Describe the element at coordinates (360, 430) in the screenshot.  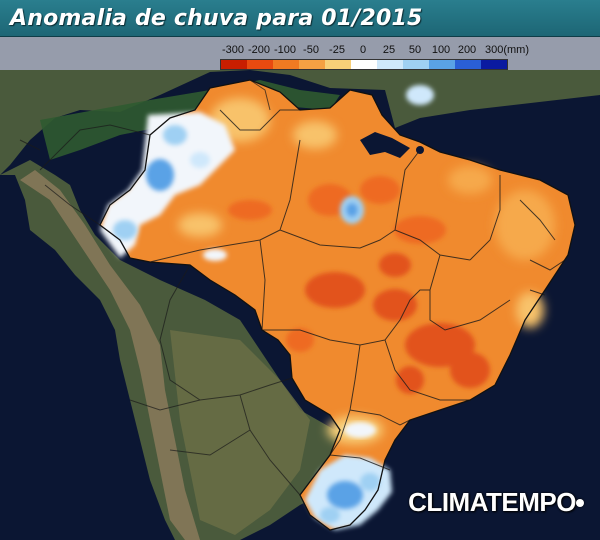
I see `white-patch-parana` at that location.